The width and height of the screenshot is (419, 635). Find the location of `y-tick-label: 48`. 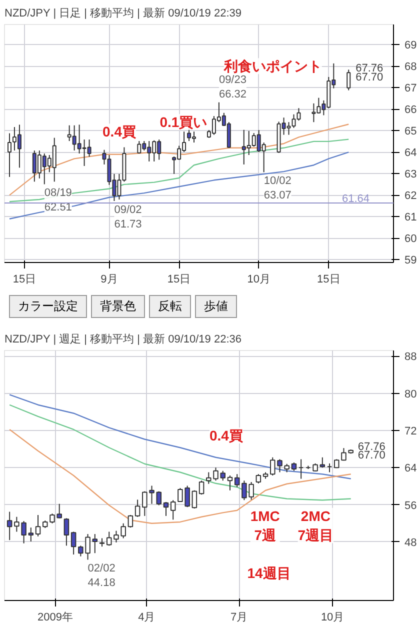

y-tick-label: 48 is located at coordinates (410, 542).